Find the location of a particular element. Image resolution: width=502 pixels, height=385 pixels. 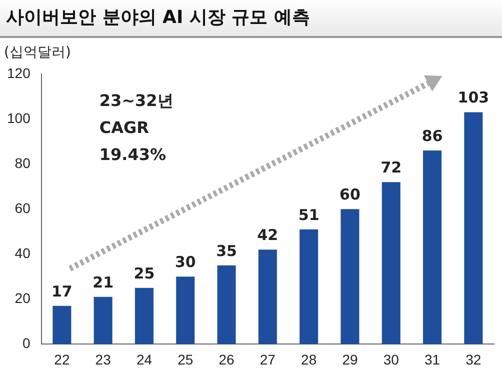

x-tick-label: 29 is located at coordinates (350, 359).